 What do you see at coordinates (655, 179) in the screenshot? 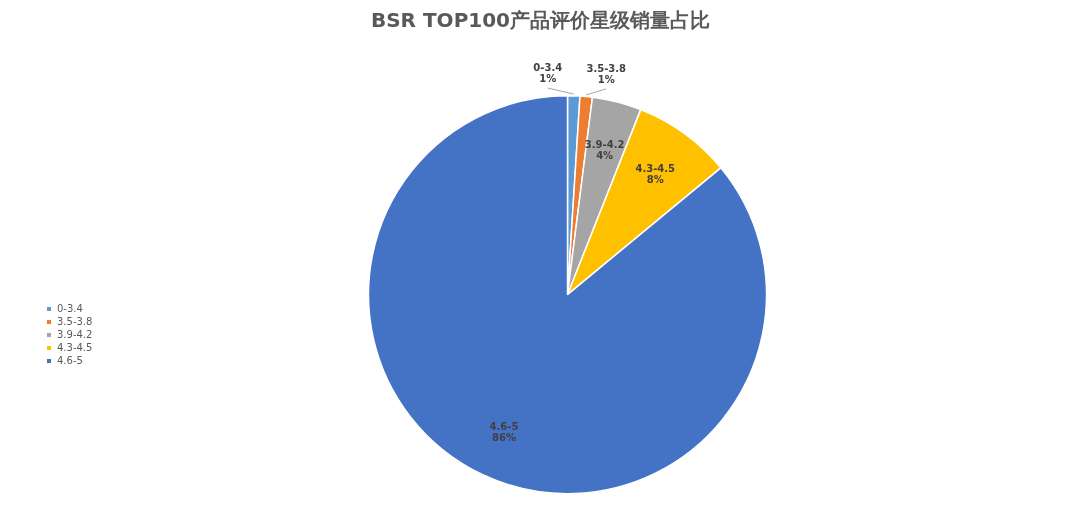
I see `data-label: 8%` at bounding box center [655, 179].